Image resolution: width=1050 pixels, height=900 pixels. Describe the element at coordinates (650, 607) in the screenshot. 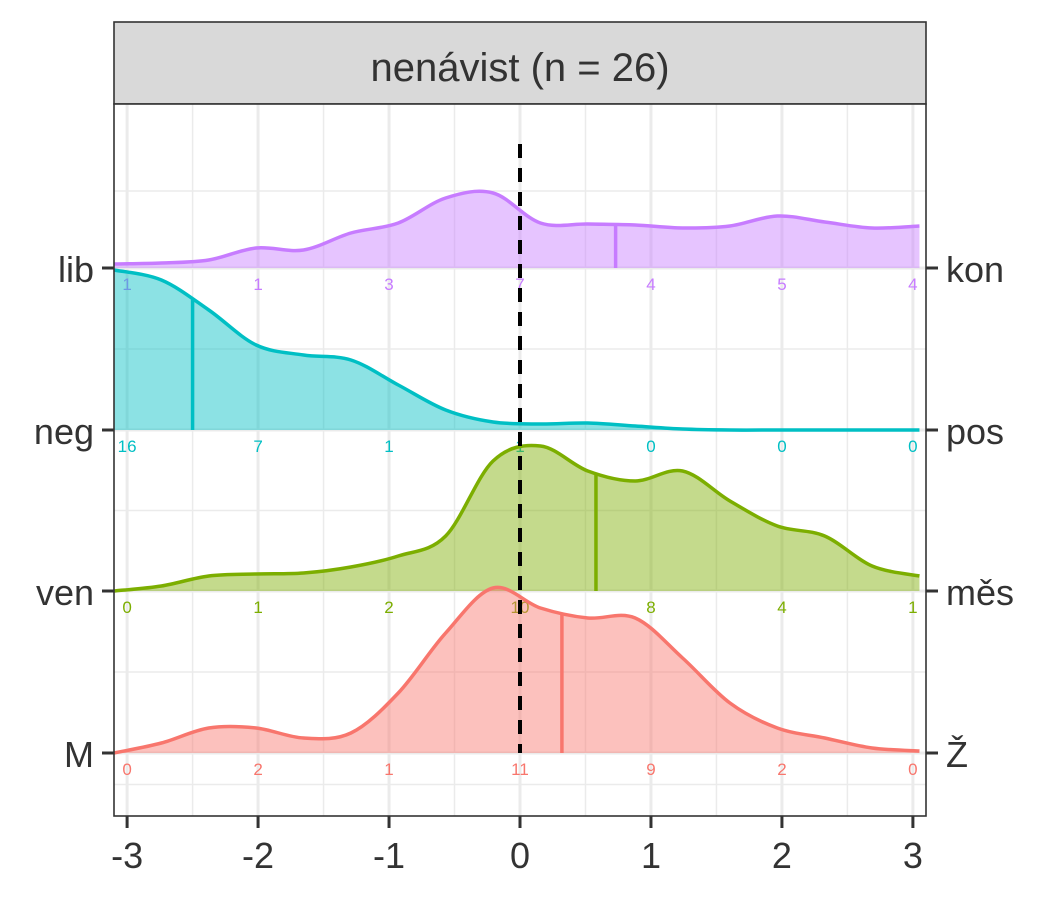

I see `count-label: 8` at that location.